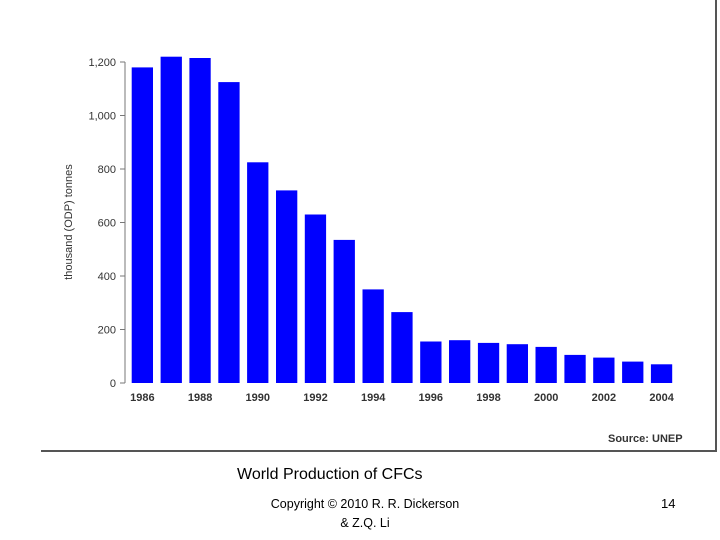  What do you see at coordinates (102, 117) in the screenshot?
I see `y-tick-label: 1,000` at bounding box center [102, 117].